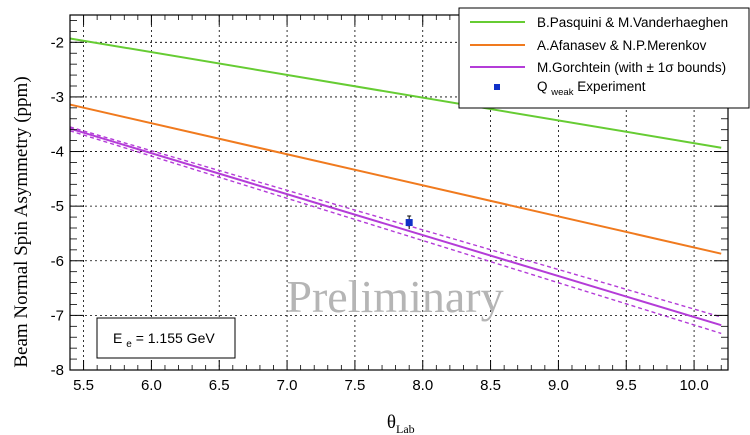 This screenshot has height=435, width=750. What do you see at coordinates (693, 385) in the screenshot?
I see `x-tick-label: 10.0` at bounding box center [693, 385].